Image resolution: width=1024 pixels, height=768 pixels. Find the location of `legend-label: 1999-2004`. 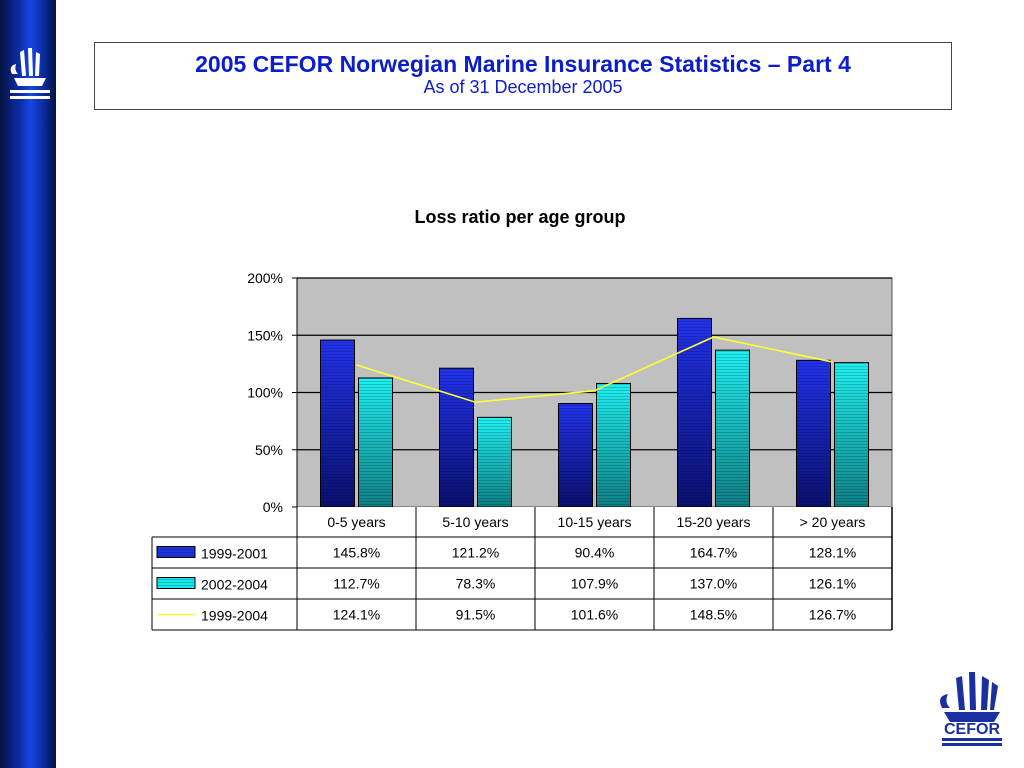

legend-label: 1999-2004 is located at coordinates (234, 616).